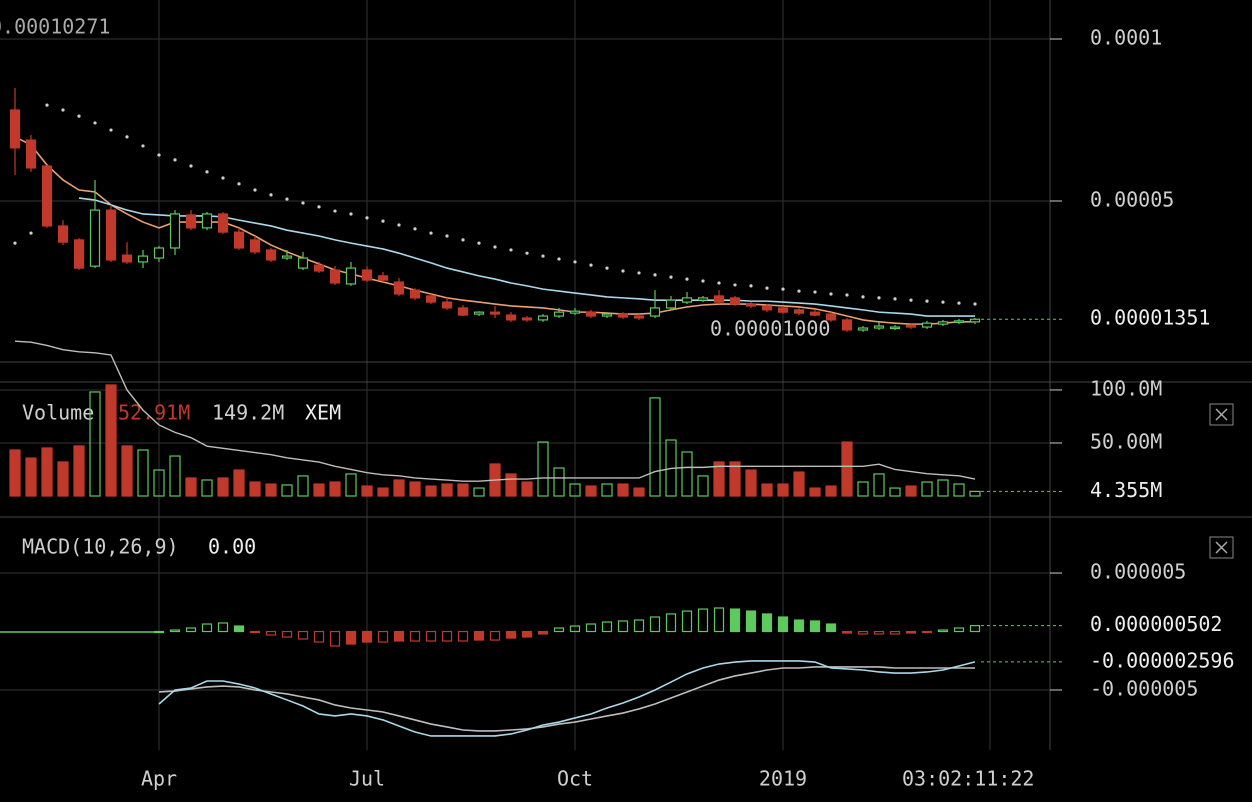  Describe the element at coordinates (495, 411) in the screenshot. I see `volume-average` at that location.